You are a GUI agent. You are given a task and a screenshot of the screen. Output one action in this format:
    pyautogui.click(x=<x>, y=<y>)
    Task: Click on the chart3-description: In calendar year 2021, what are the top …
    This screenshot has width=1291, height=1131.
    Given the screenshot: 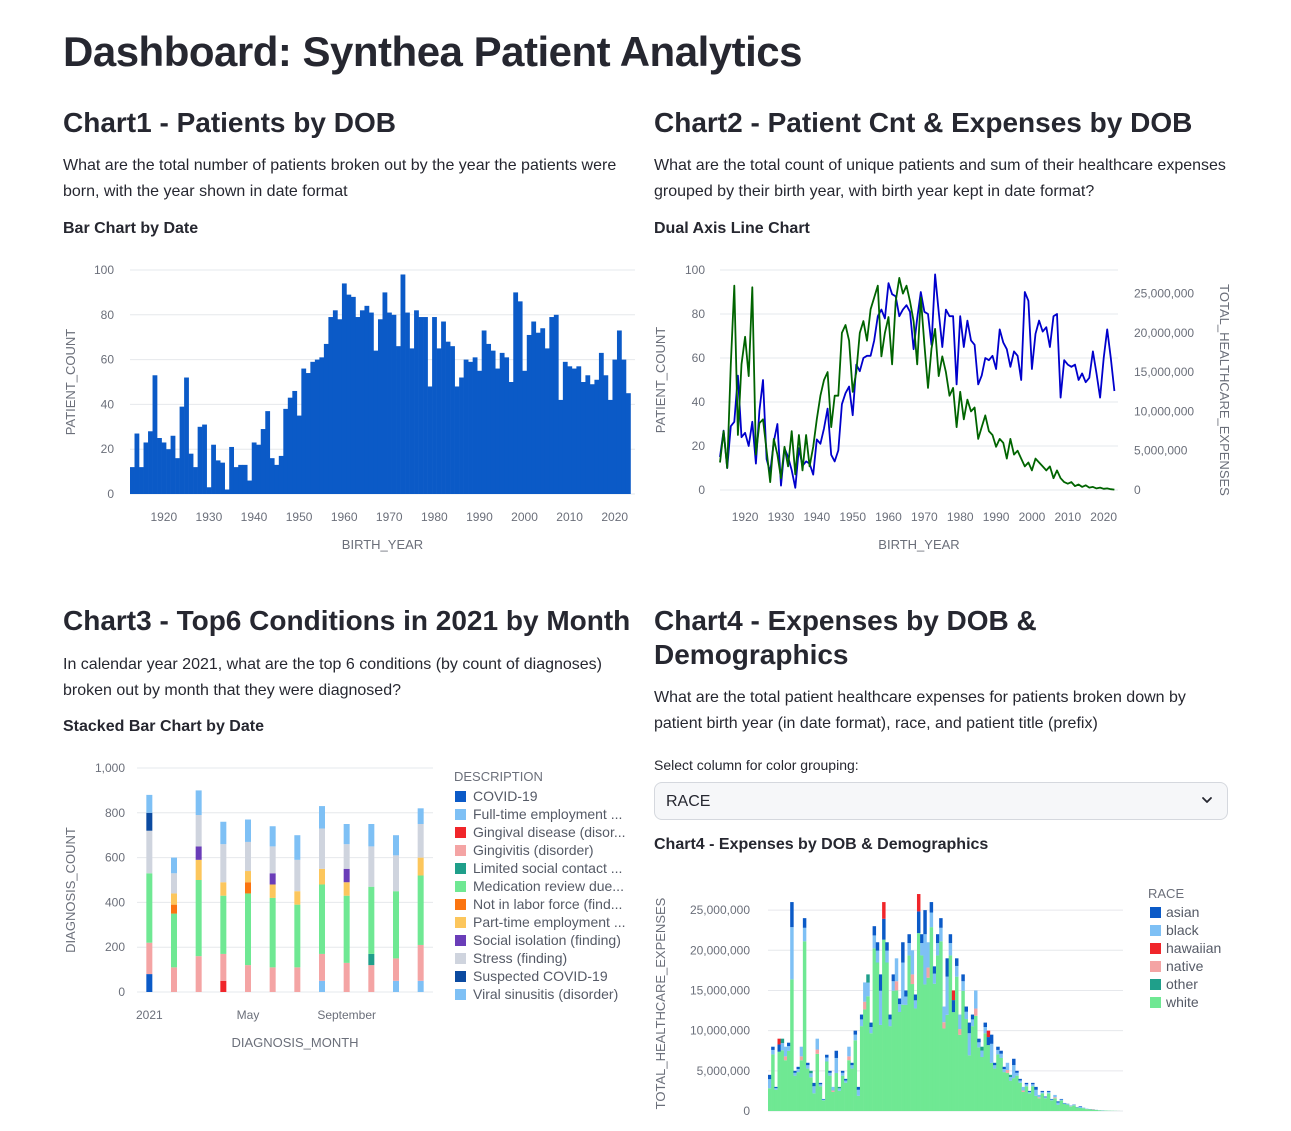 What is the action you would take?
    pyautogui.click(x=333, y=677)
    